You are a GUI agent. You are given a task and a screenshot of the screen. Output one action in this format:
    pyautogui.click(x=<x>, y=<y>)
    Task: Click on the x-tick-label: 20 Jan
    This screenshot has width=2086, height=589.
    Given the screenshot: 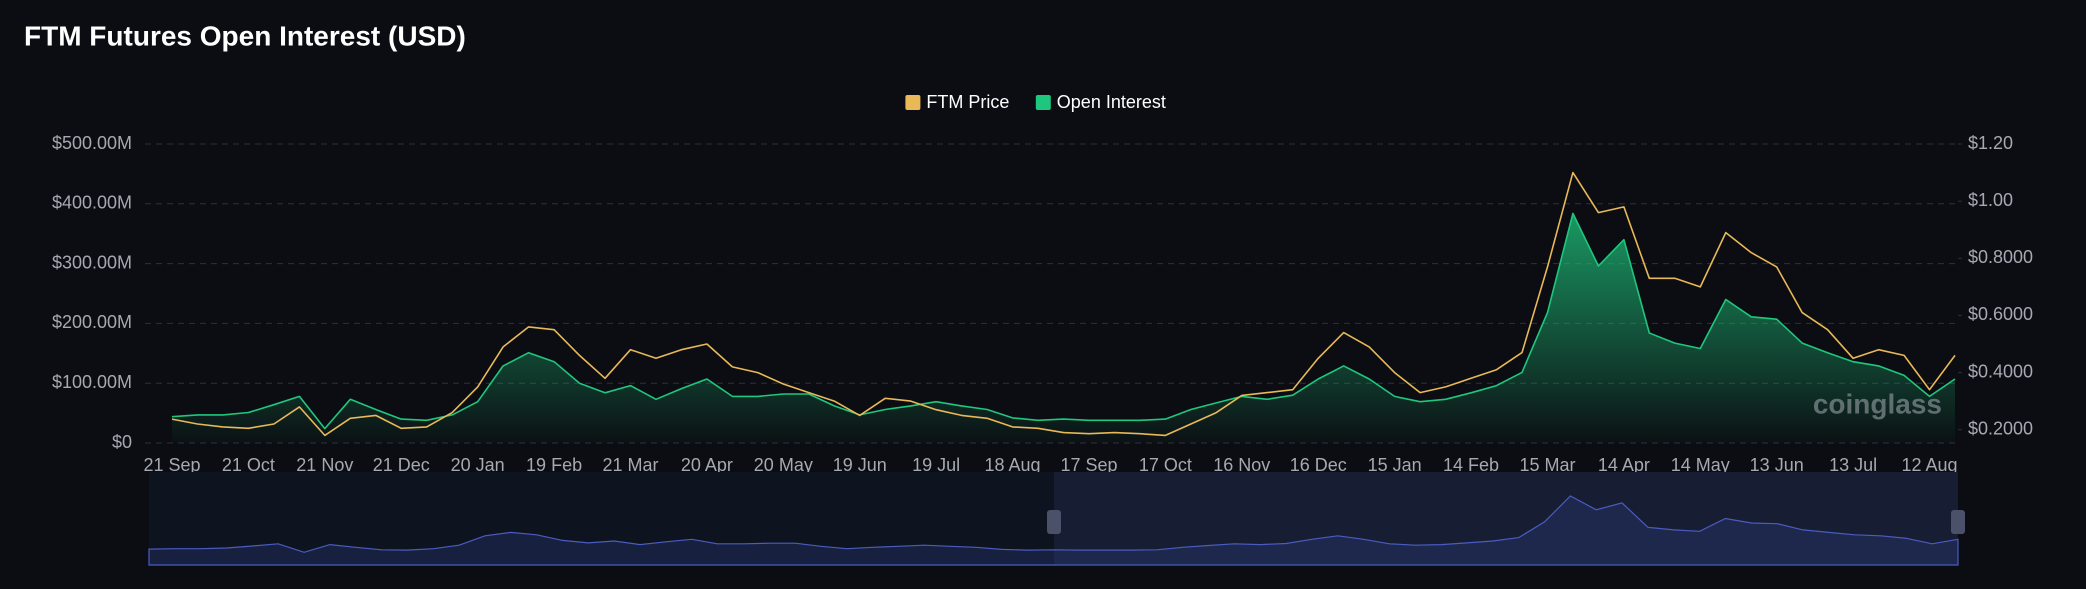 What is the action you would take?
    pyautogui.click(x=478, y=465)
    